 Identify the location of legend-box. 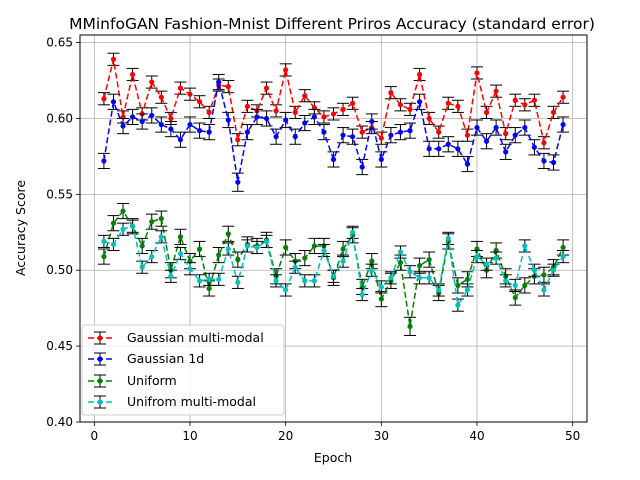
(183, 370).